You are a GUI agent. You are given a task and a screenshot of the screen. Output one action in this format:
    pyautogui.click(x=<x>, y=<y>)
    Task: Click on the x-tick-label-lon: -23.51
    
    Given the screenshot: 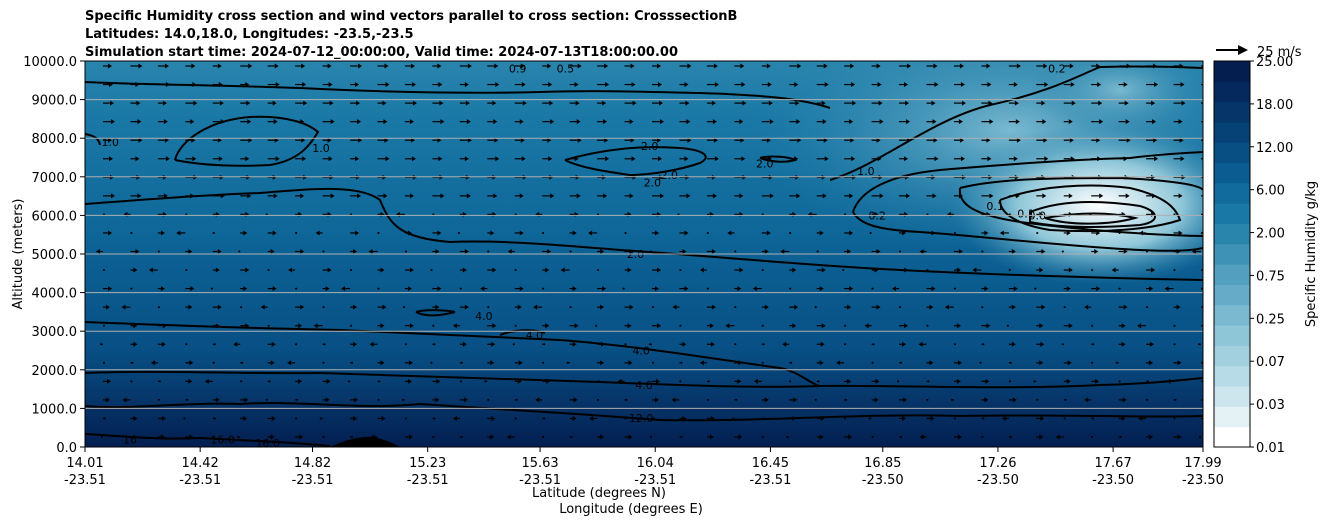 What is the action you would take?
    pyautogui.click(x=428, y=480)
    